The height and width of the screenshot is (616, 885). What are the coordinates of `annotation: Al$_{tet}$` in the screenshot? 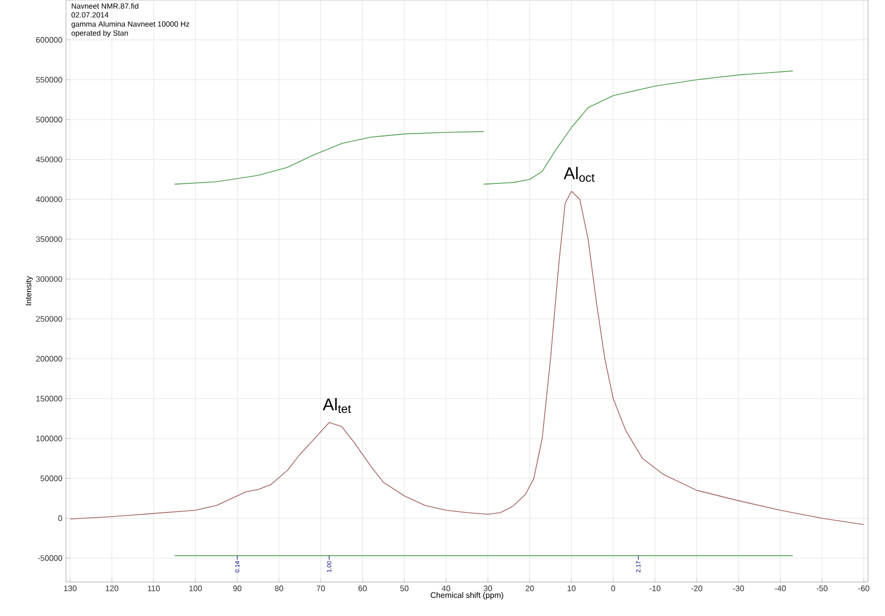 It's located at (336, 406).